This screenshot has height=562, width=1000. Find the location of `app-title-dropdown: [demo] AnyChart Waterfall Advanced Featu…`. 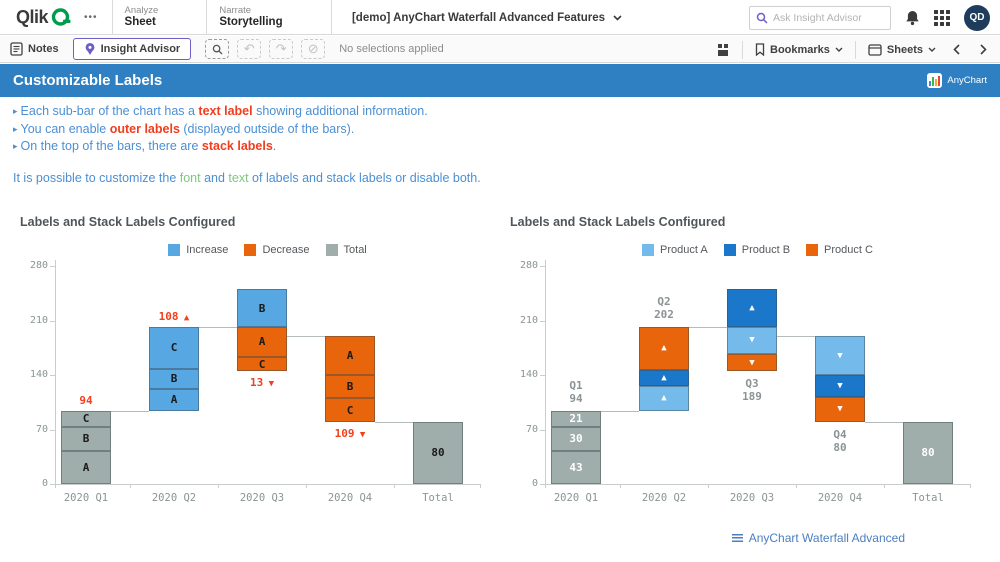

app-title-dropdown: [demo] AnyChart Waterfall Advanced Featu… is located at coordinates (487, 17).